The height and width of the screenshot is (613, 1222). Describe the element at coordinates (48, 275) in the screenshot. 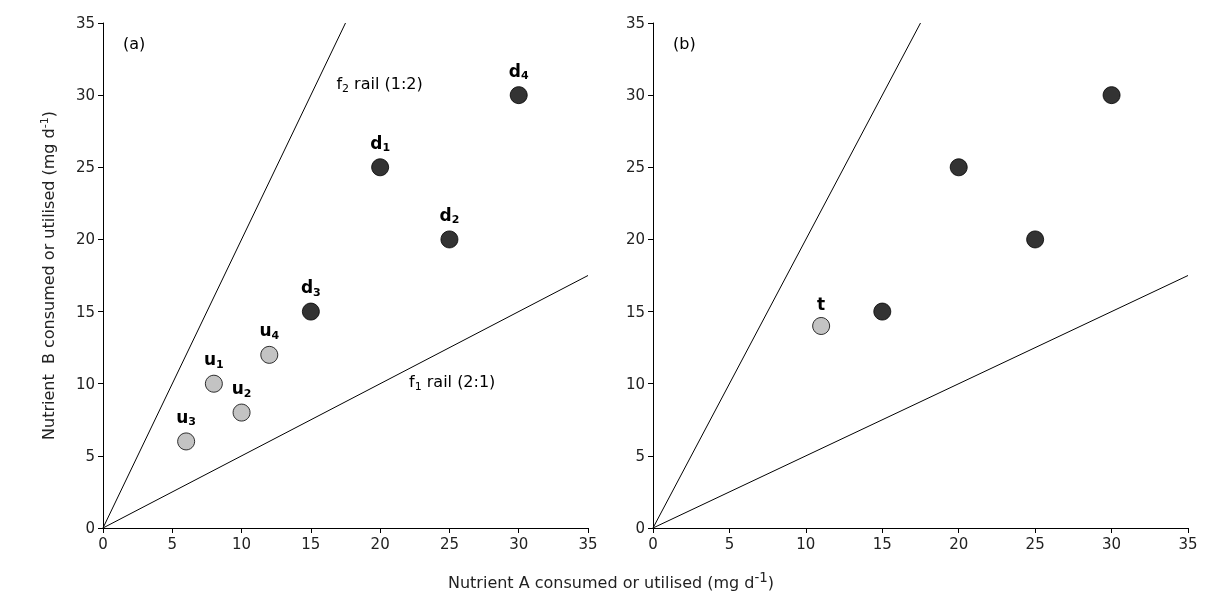

I see `y-axis-title: Nutrient B consumed or utilised (mg d-1)` at that location.